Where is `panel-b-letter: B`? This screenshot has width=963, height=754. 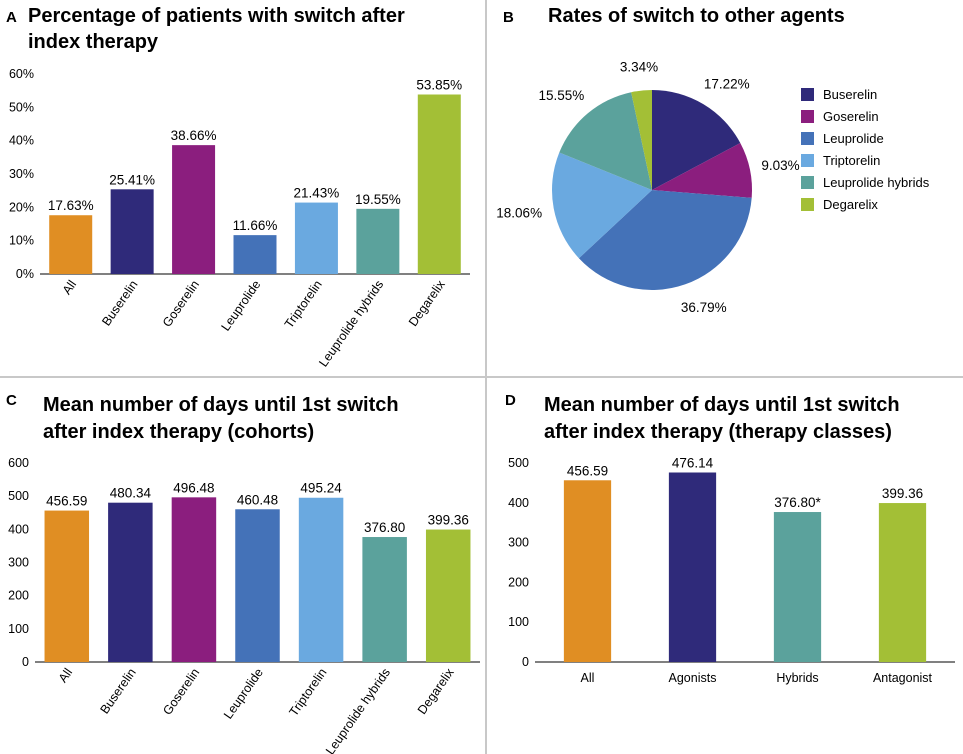 panel-b-letter: B is located at coordinates (508, 17).